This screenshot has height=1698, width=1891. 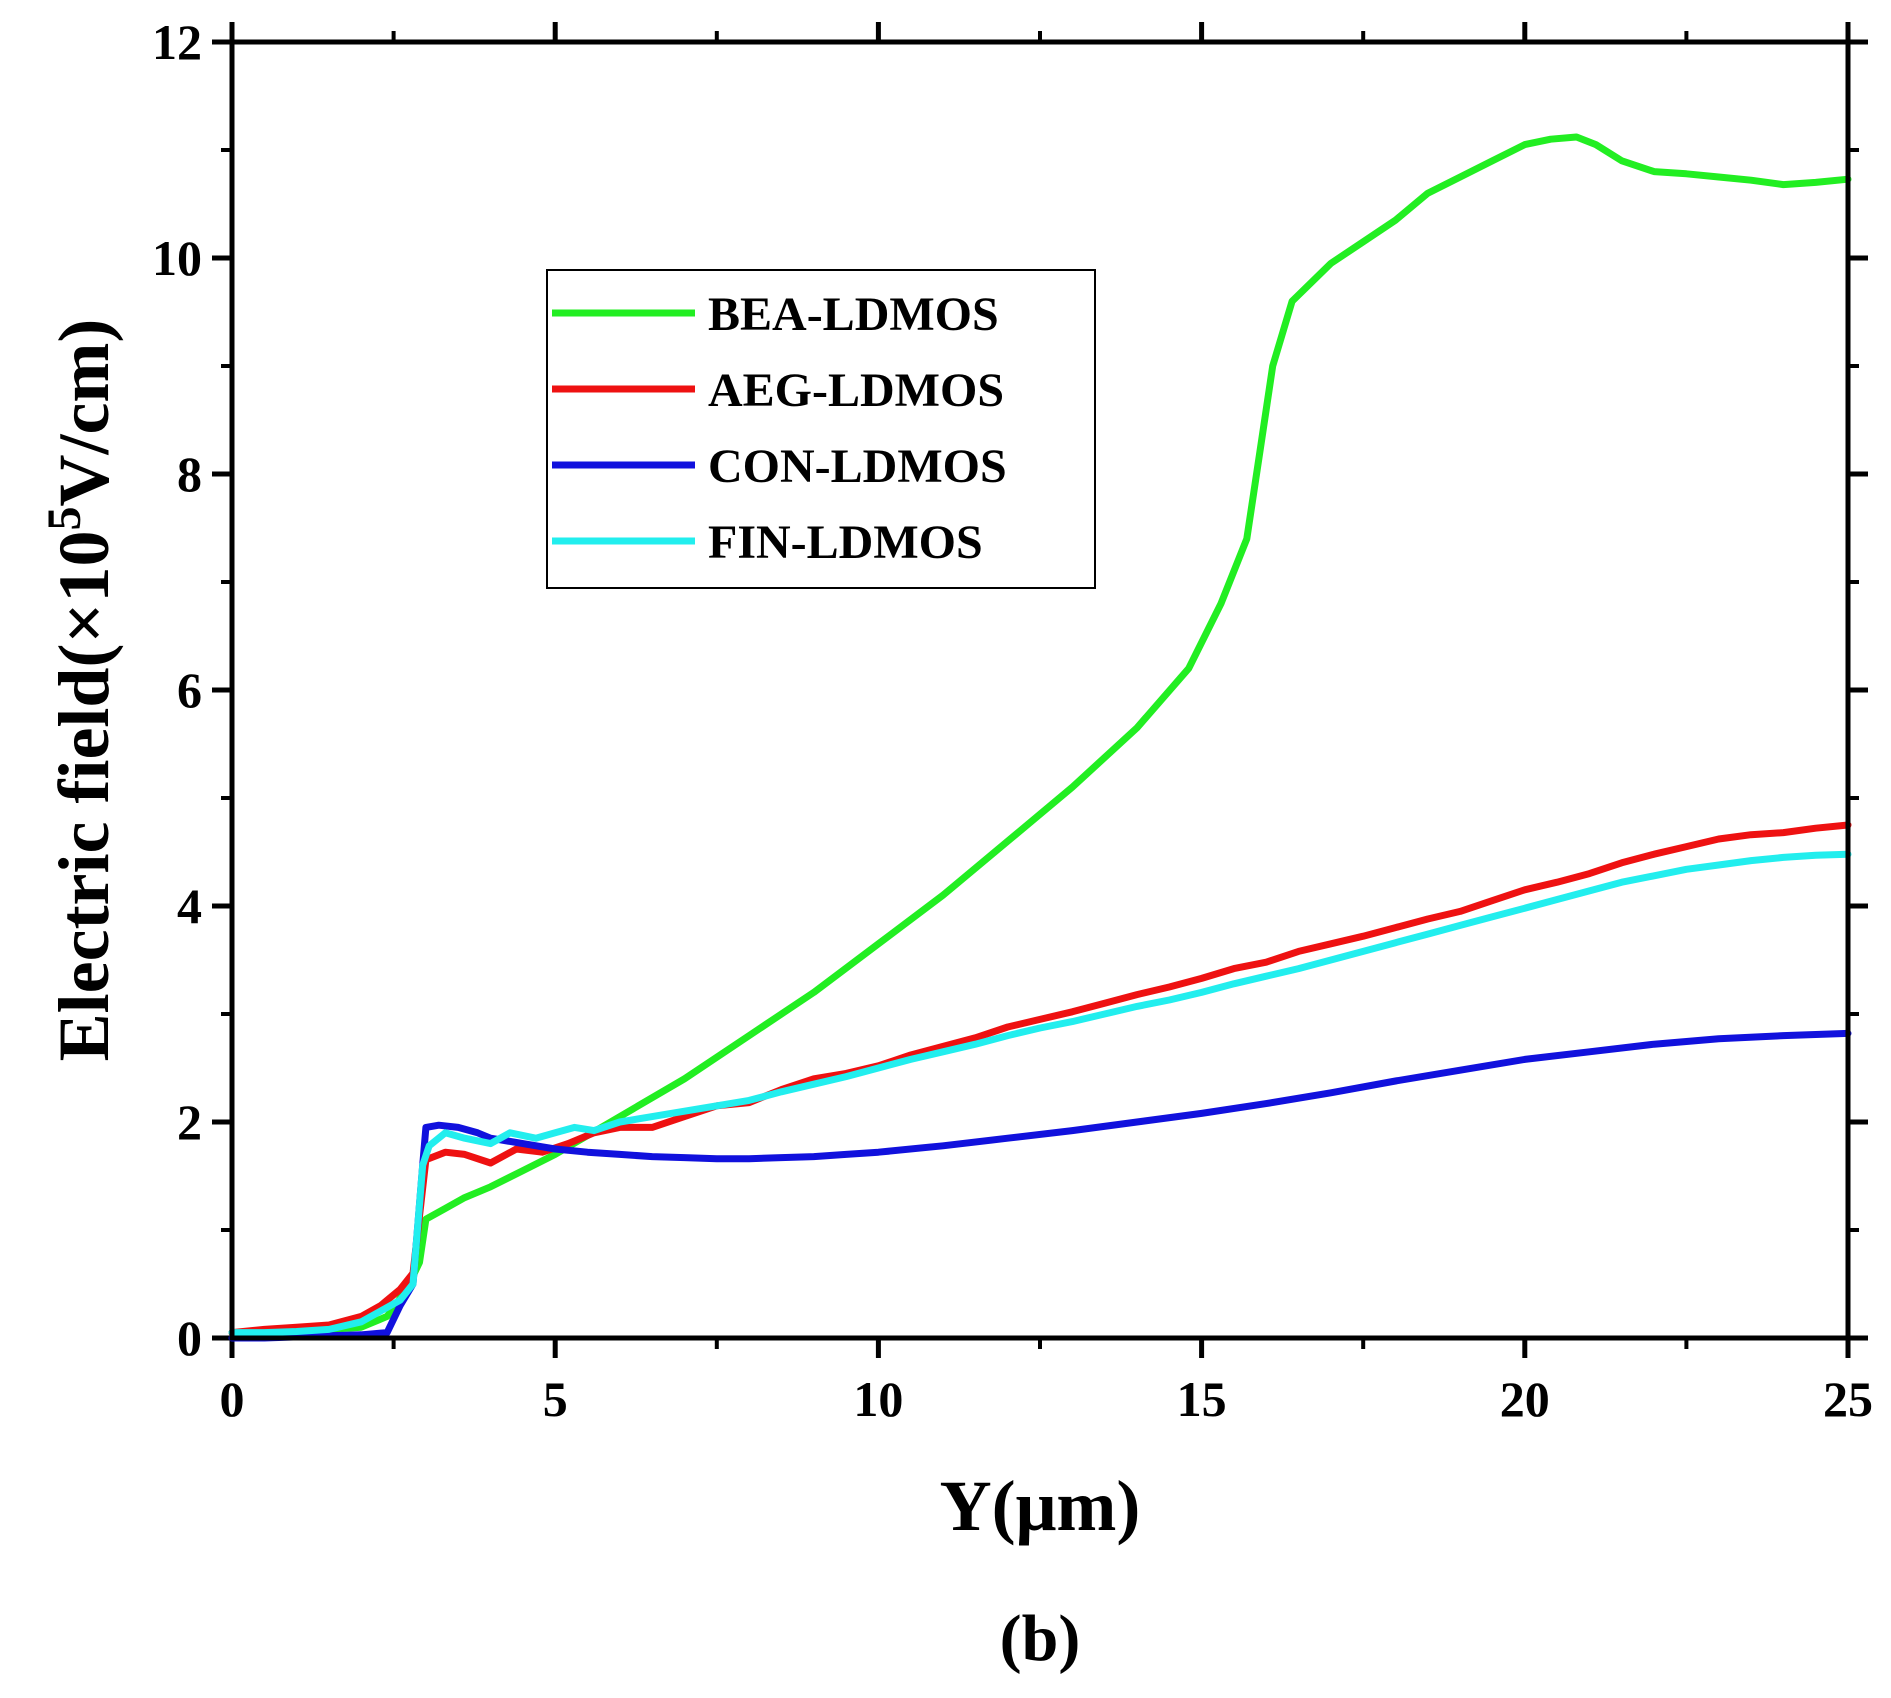 What do you see at coordinates (84, 796) in the screenshot?
I see `y-axis-label-prefix: Electric field(×10` at bounding box center [84, 796].